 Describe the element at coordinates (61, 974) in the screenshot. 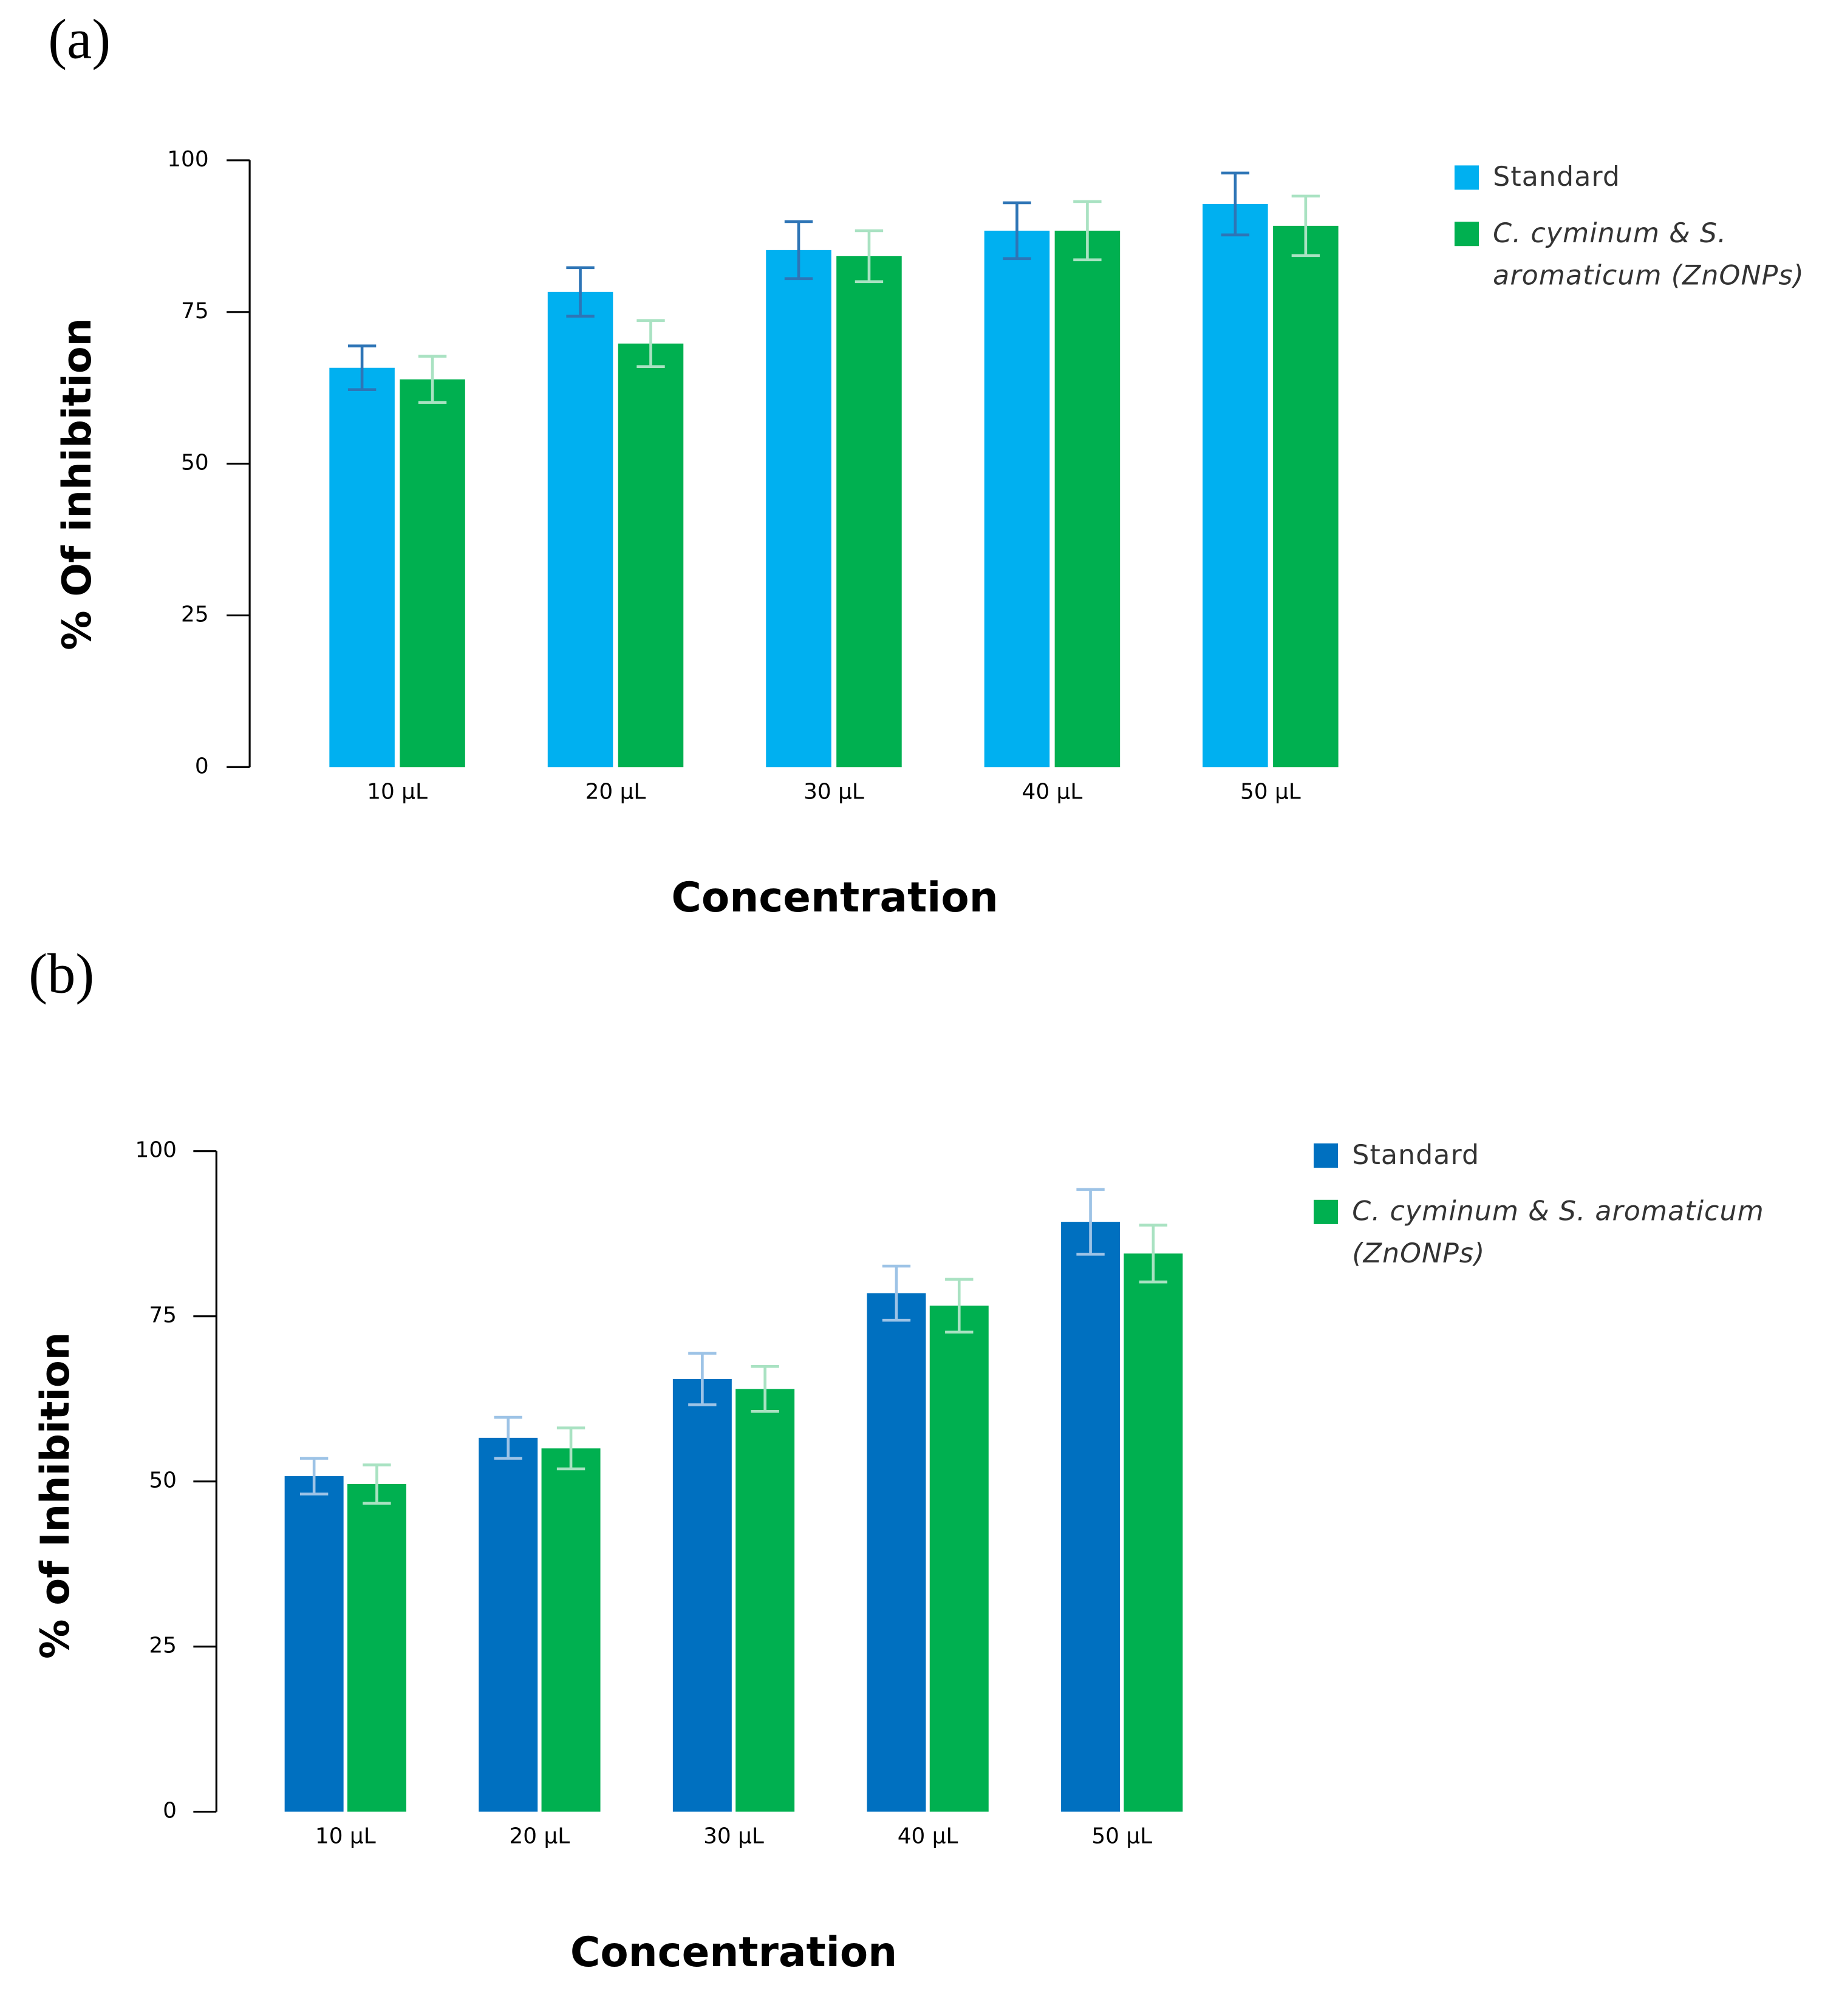

I see `panel-label: (b)` at that location.